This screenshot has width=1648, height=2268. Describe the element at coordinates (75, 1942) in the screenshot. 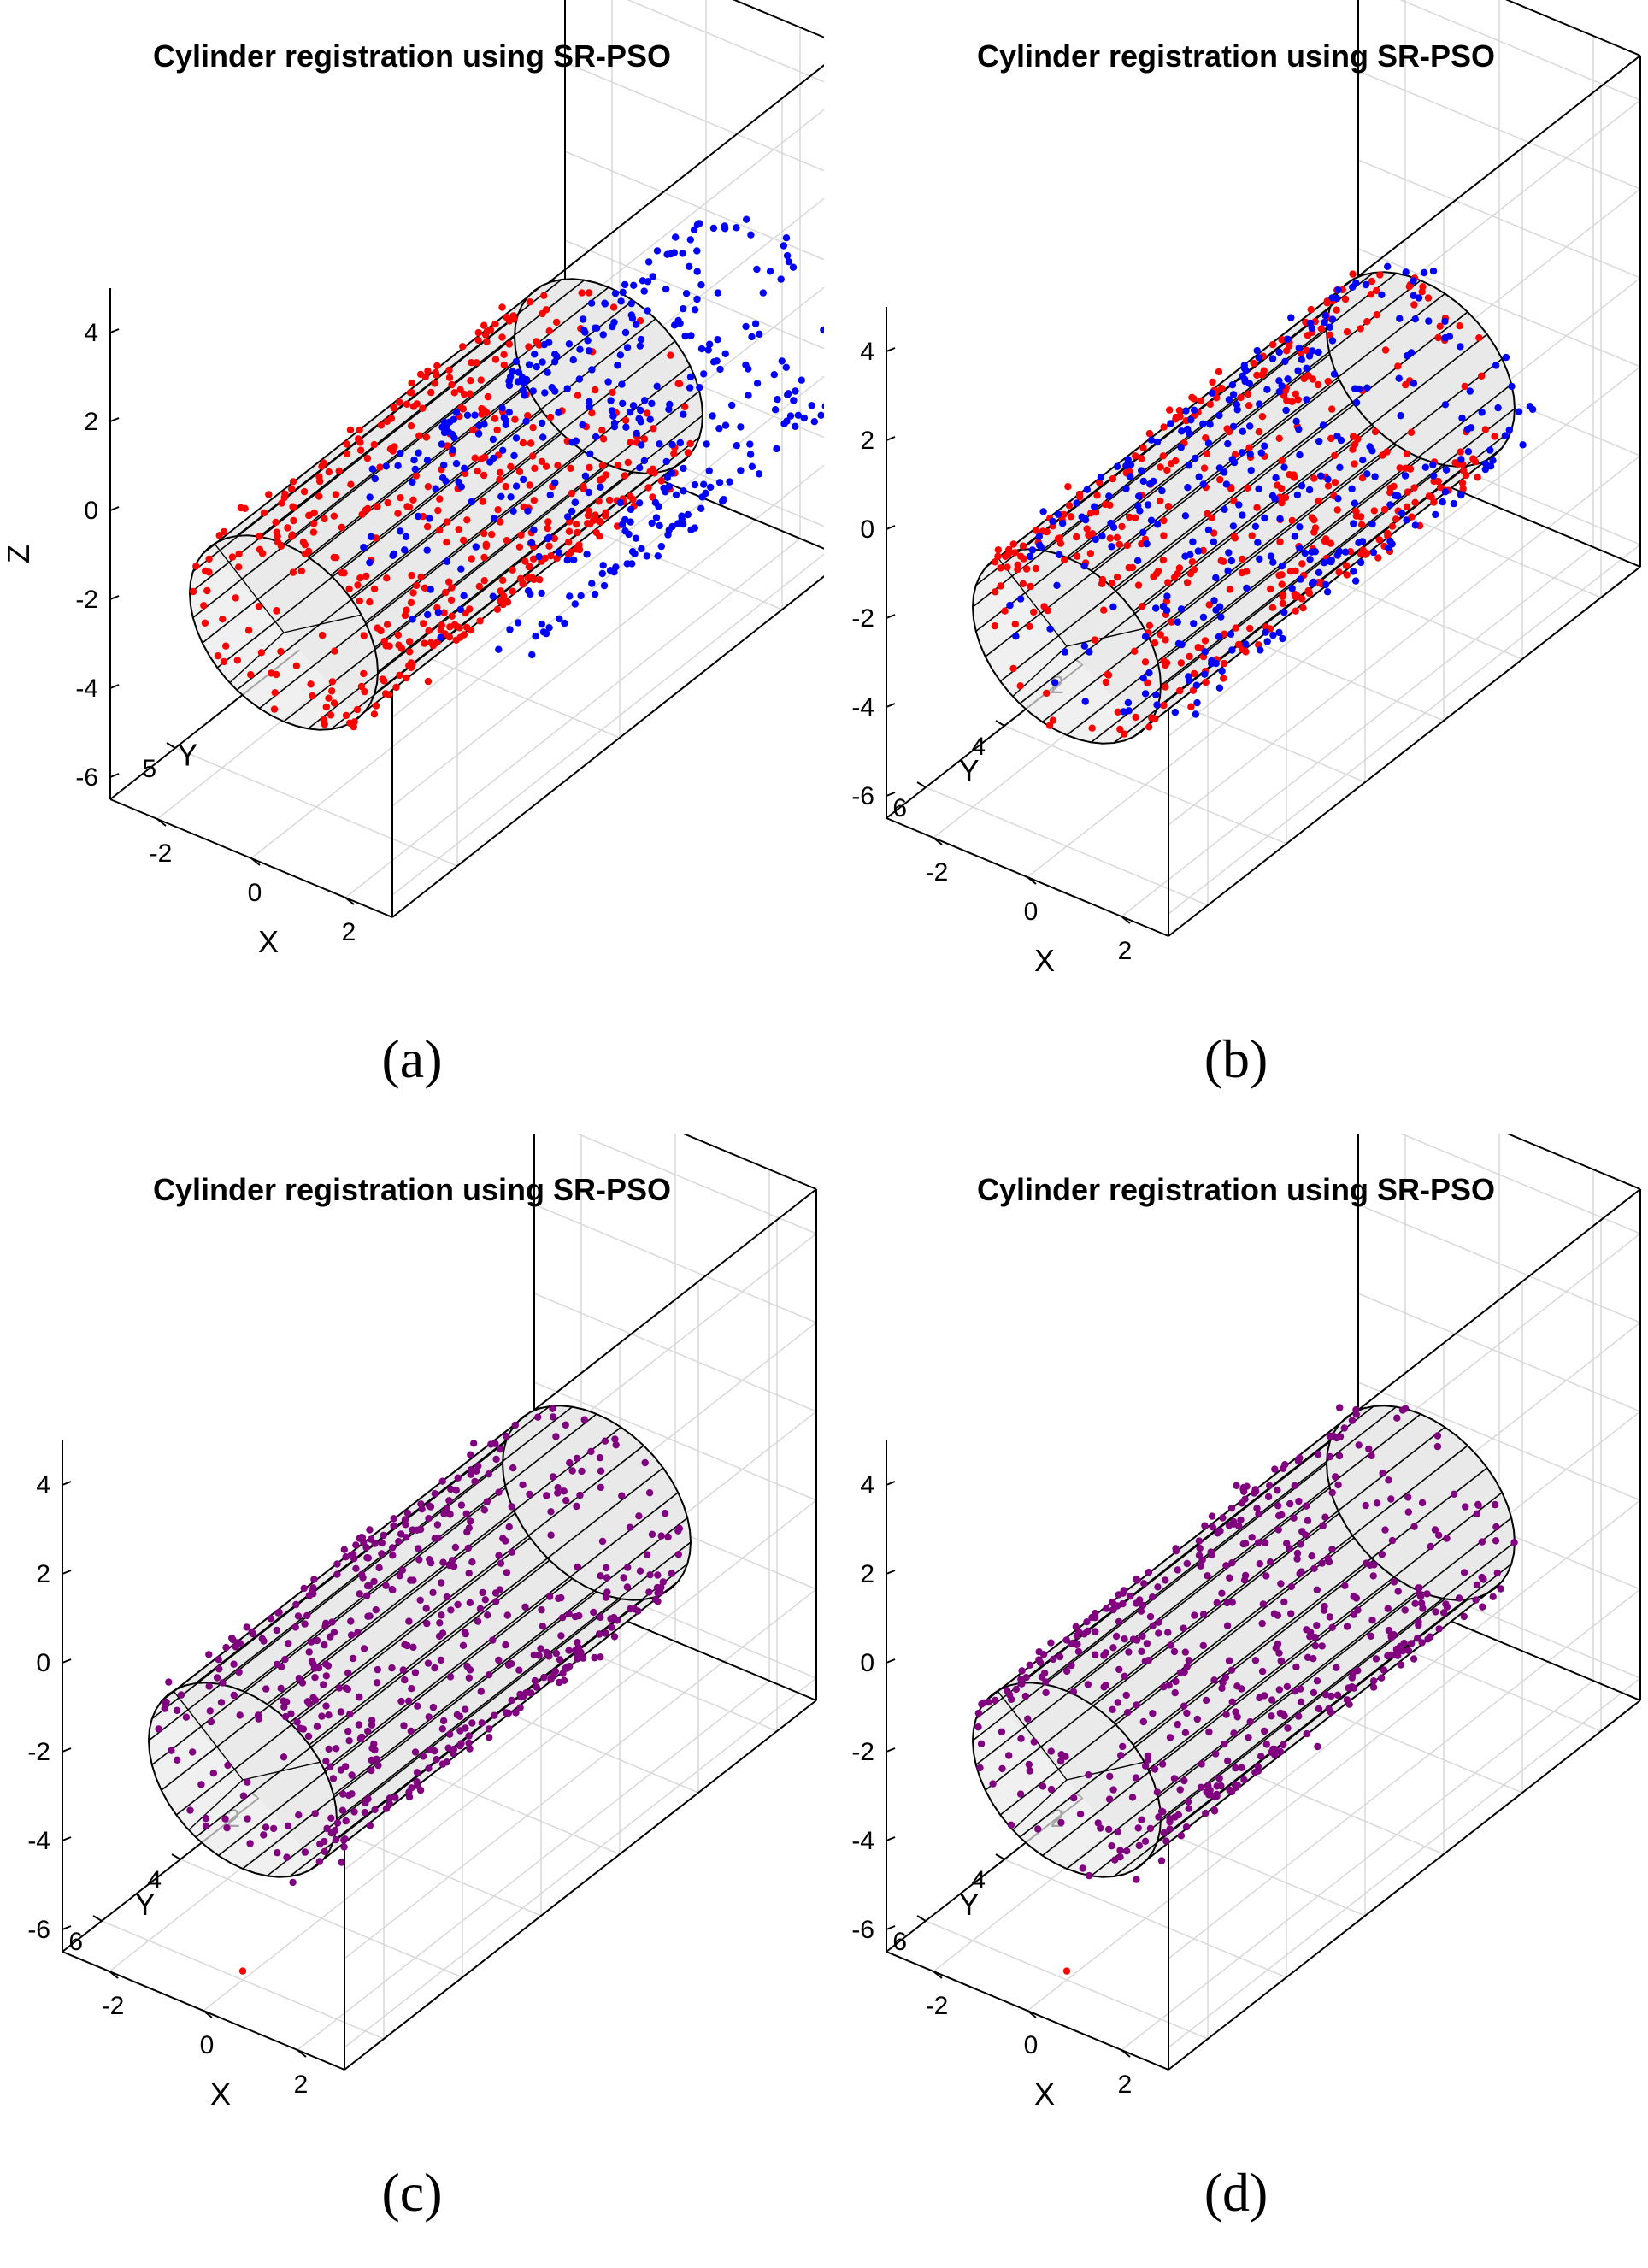

I see `y-tick-label: 6` at that location.